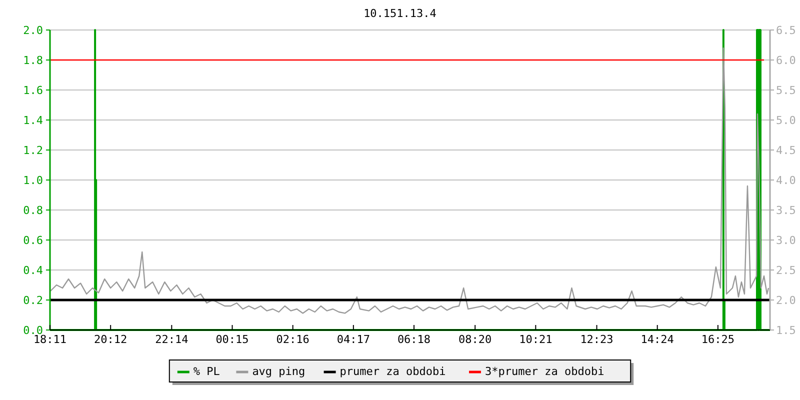 The width and height of the screenshot is (800, 400). Describe the element at coordinates (33, 120) in the screenshot. I see `y-tick-label: 1.4` at that location.